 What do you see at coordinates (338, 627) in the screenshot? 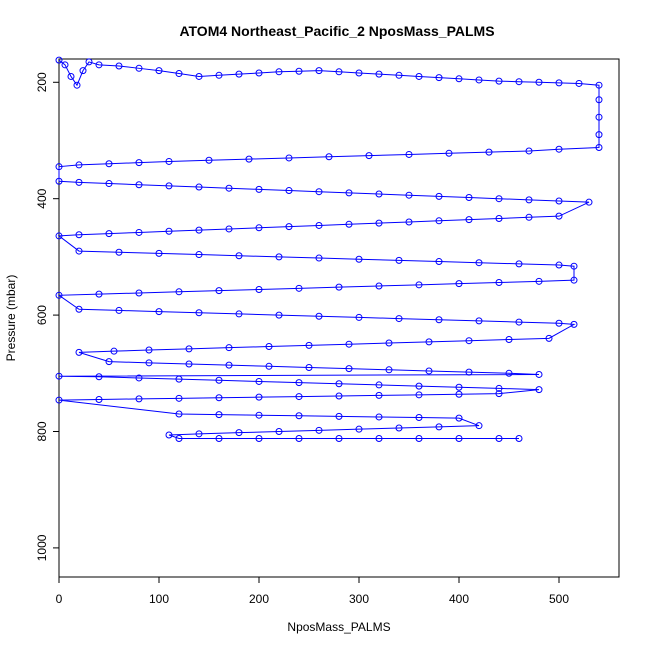
I see `x-axis-label: NposMass_PALMS` at bounding box center [338, 627].